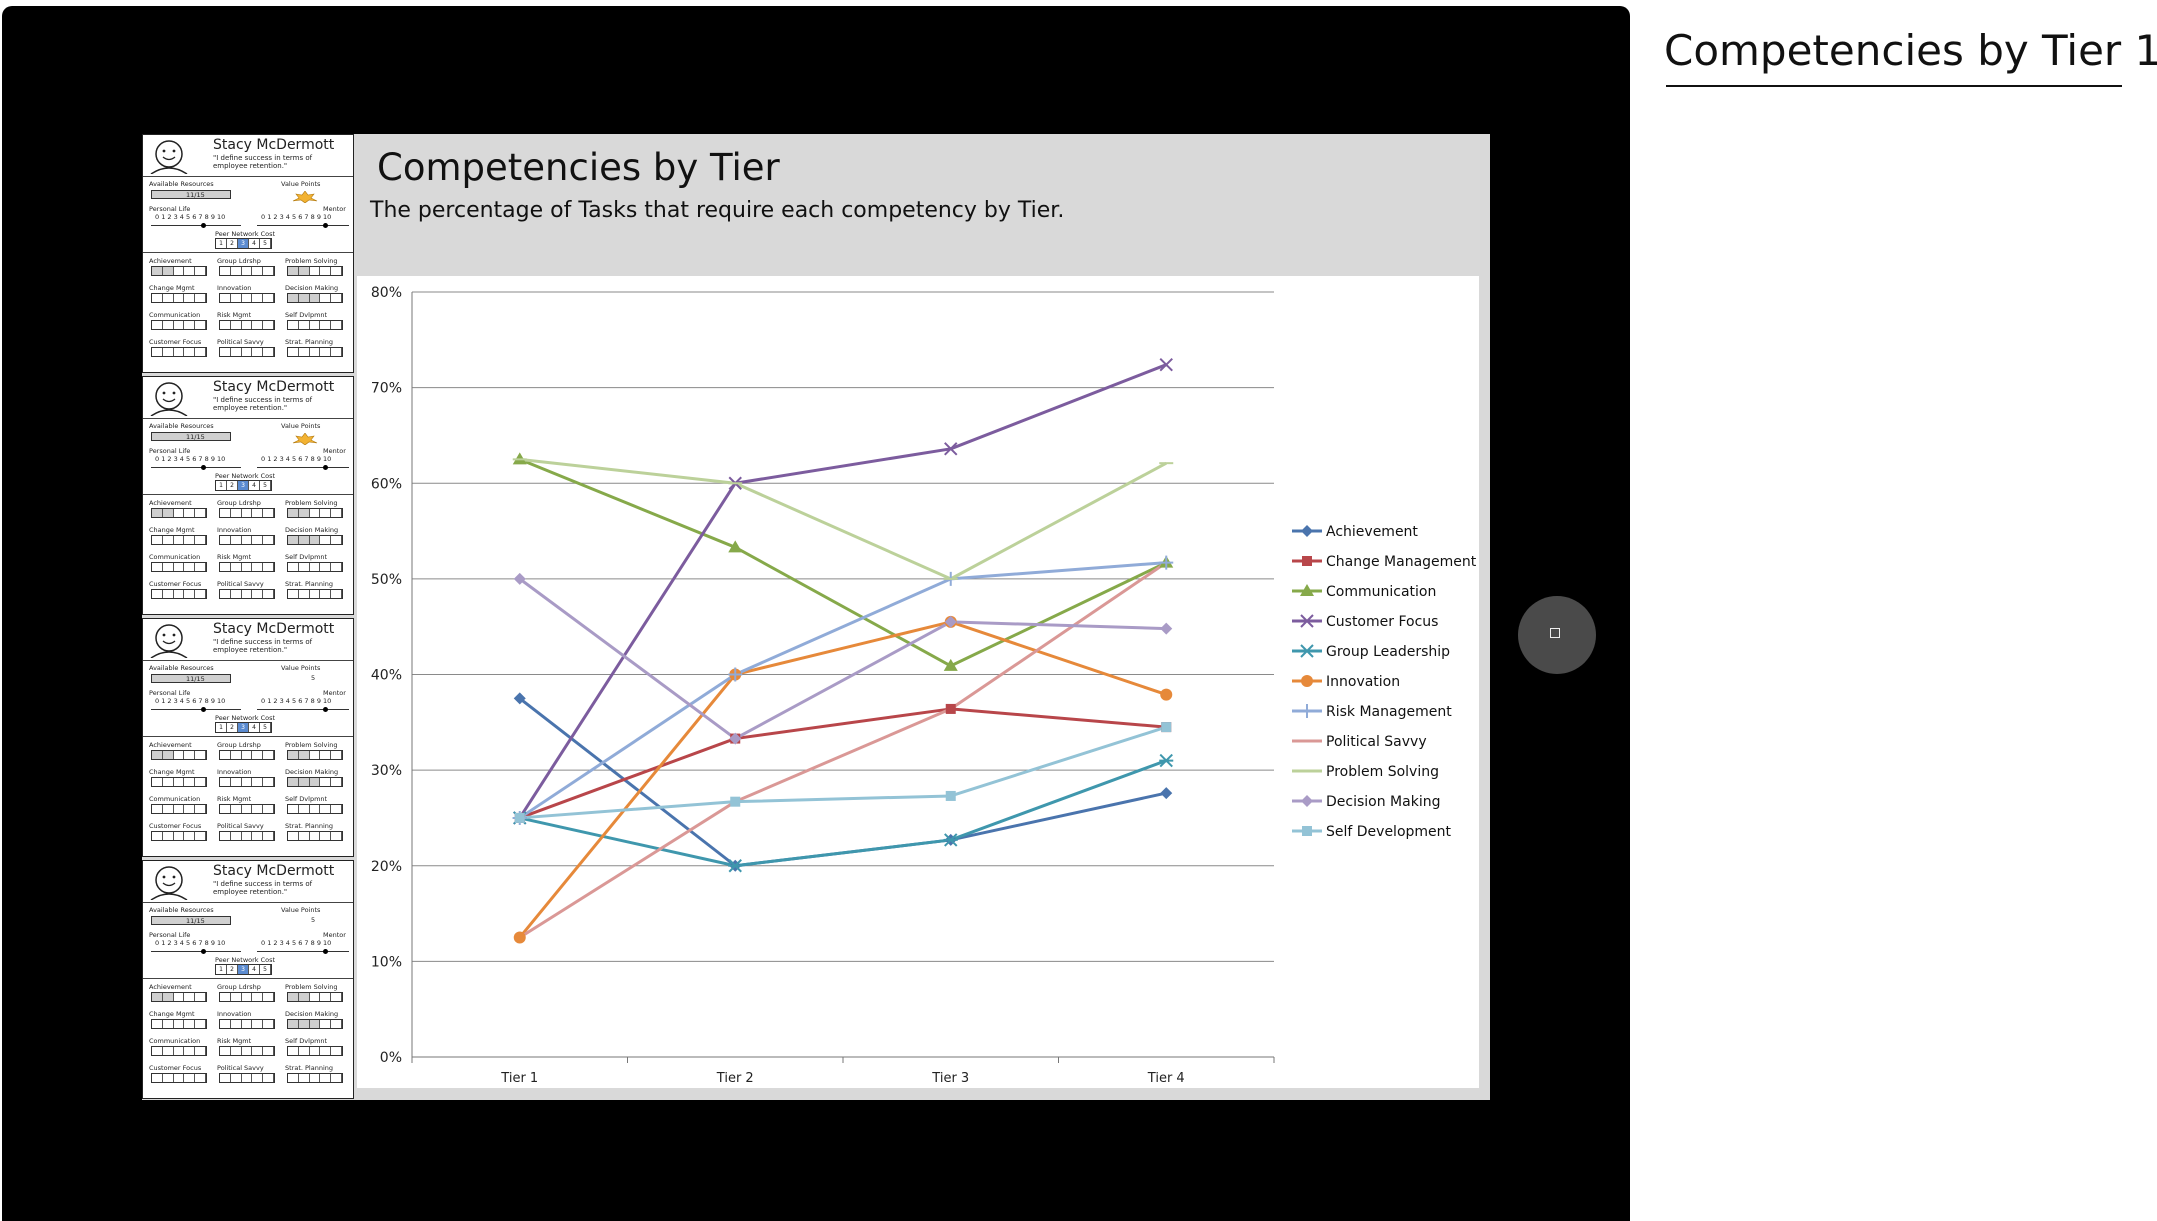 This screenshot has width=2157, height=1221. Describe the element at coordinates (1894, 86) in the screenshot. I see `title-underline` at that location.